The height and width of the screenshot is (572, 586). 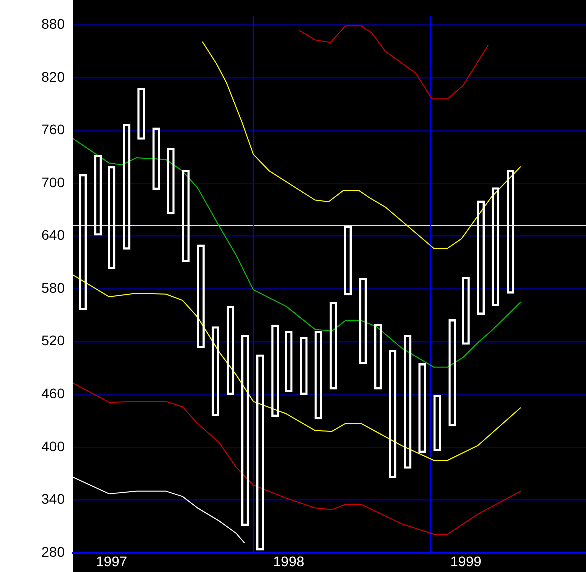 I want to click on y-tick-label: 280, so click(x=54, y=552).